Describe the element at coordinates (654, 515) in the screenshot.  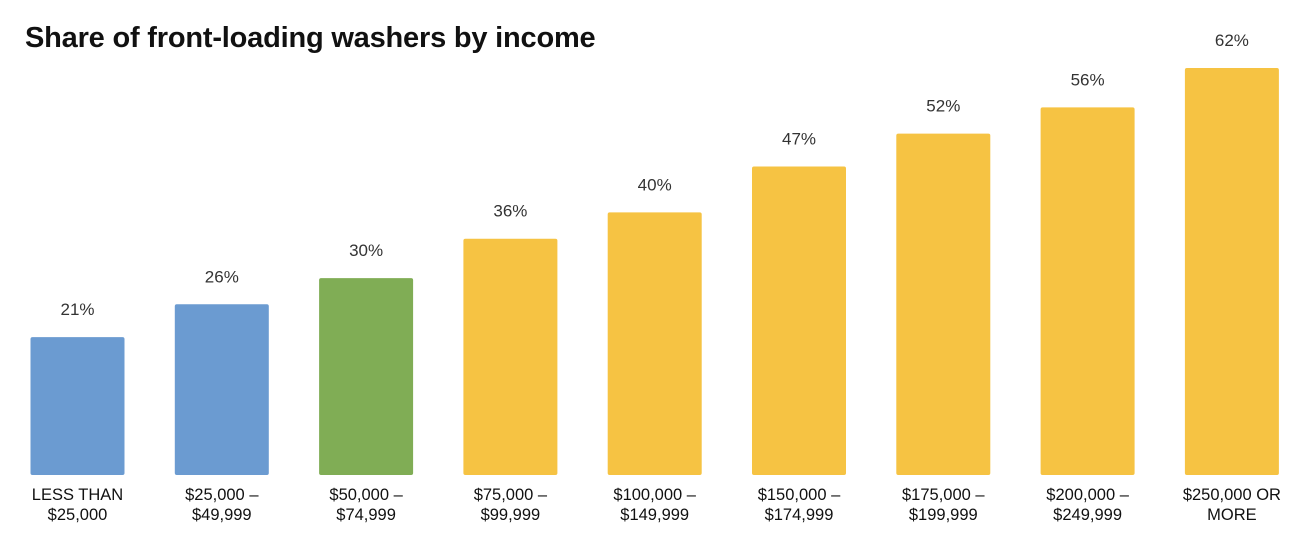
I see `category-label-line: $149,999` at that location.